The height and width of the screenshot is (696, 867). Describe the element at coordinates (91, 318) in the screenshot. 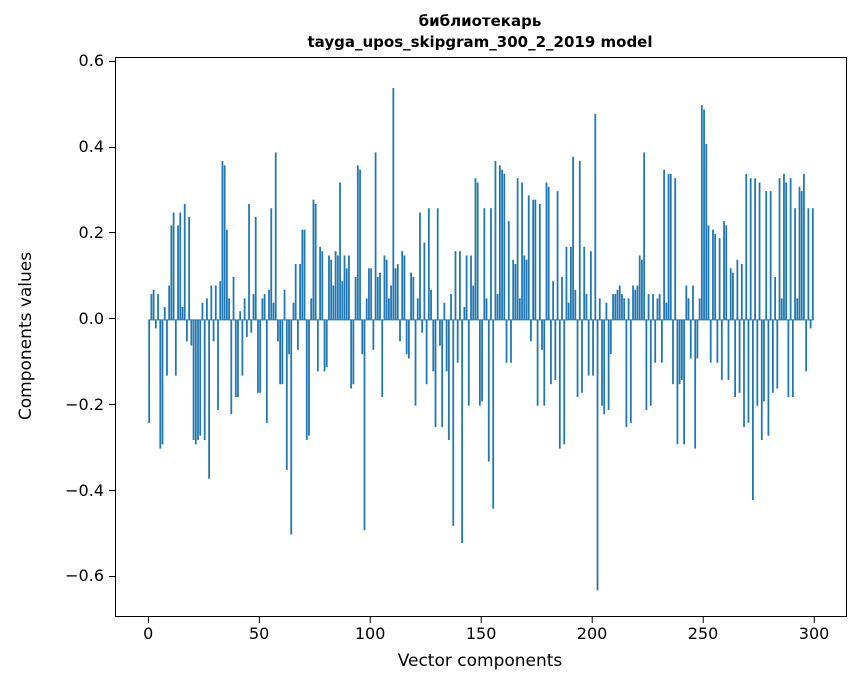

I see `y-tick-label: 0.0` at that location.